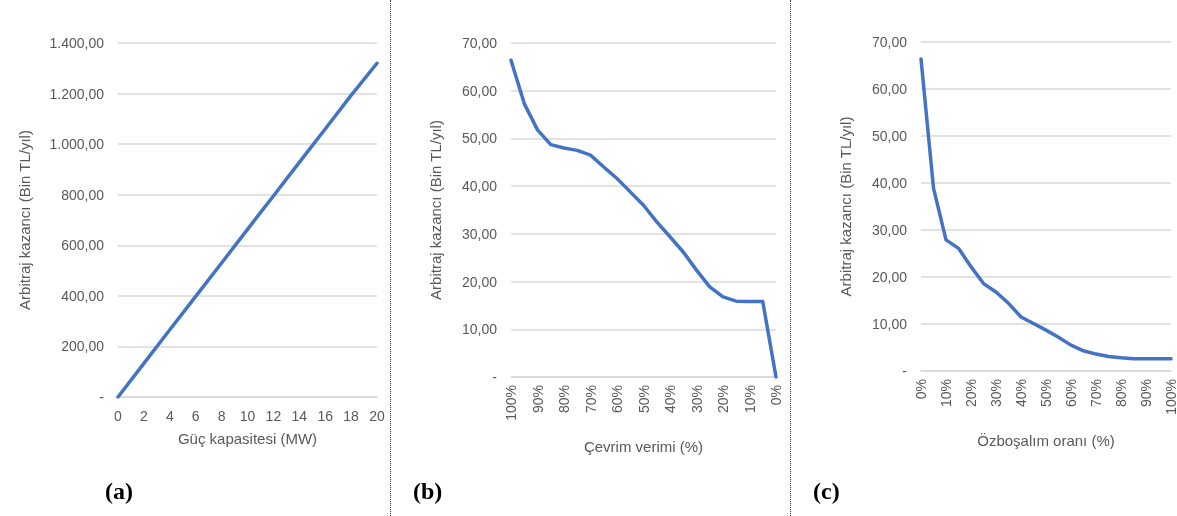 The width and height of the screenshot is (1177, 516). I want to click on text: (a), so click(119, 491).